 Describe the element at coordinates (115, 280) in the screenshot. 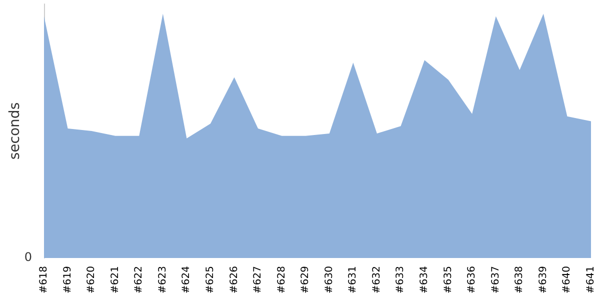

I see `x-tick-label: #621` at that location.